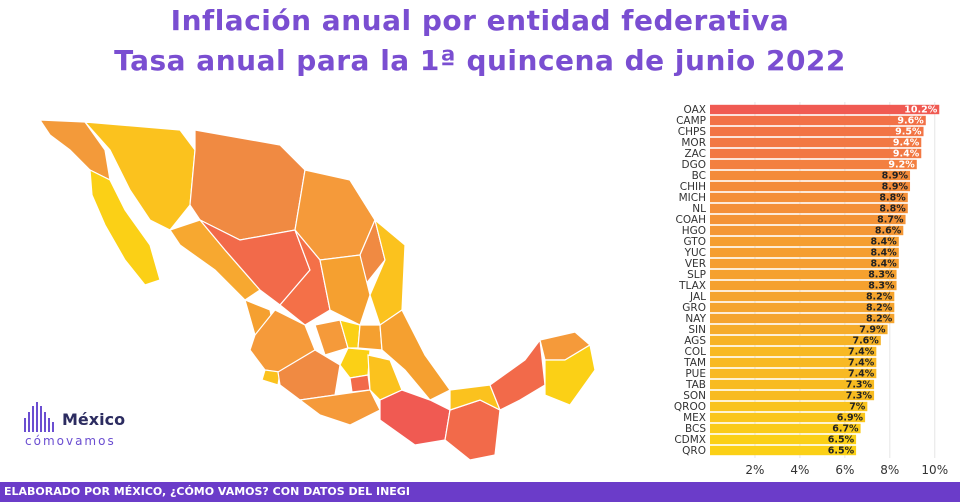  I want to click on map-region-col, so click(271, 377).